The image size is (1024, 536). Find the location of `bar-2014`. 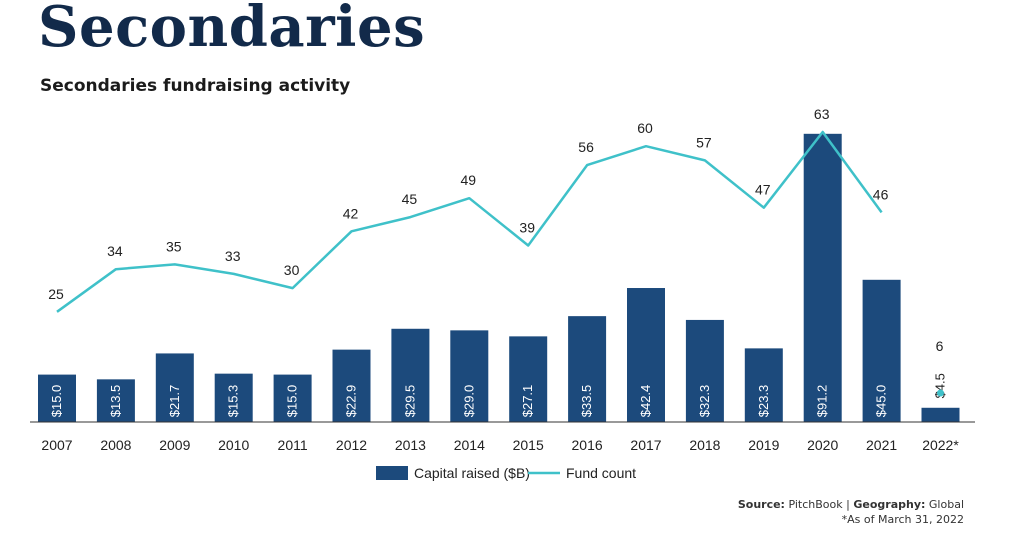

bar-2014 is located at coordinates (469, 376).